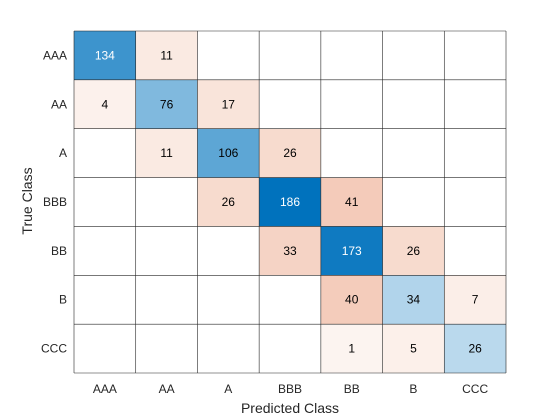 The width and height of the screenshot is (560, 420). I want to click on cell-value-2-2: 106, so click(228, 153).